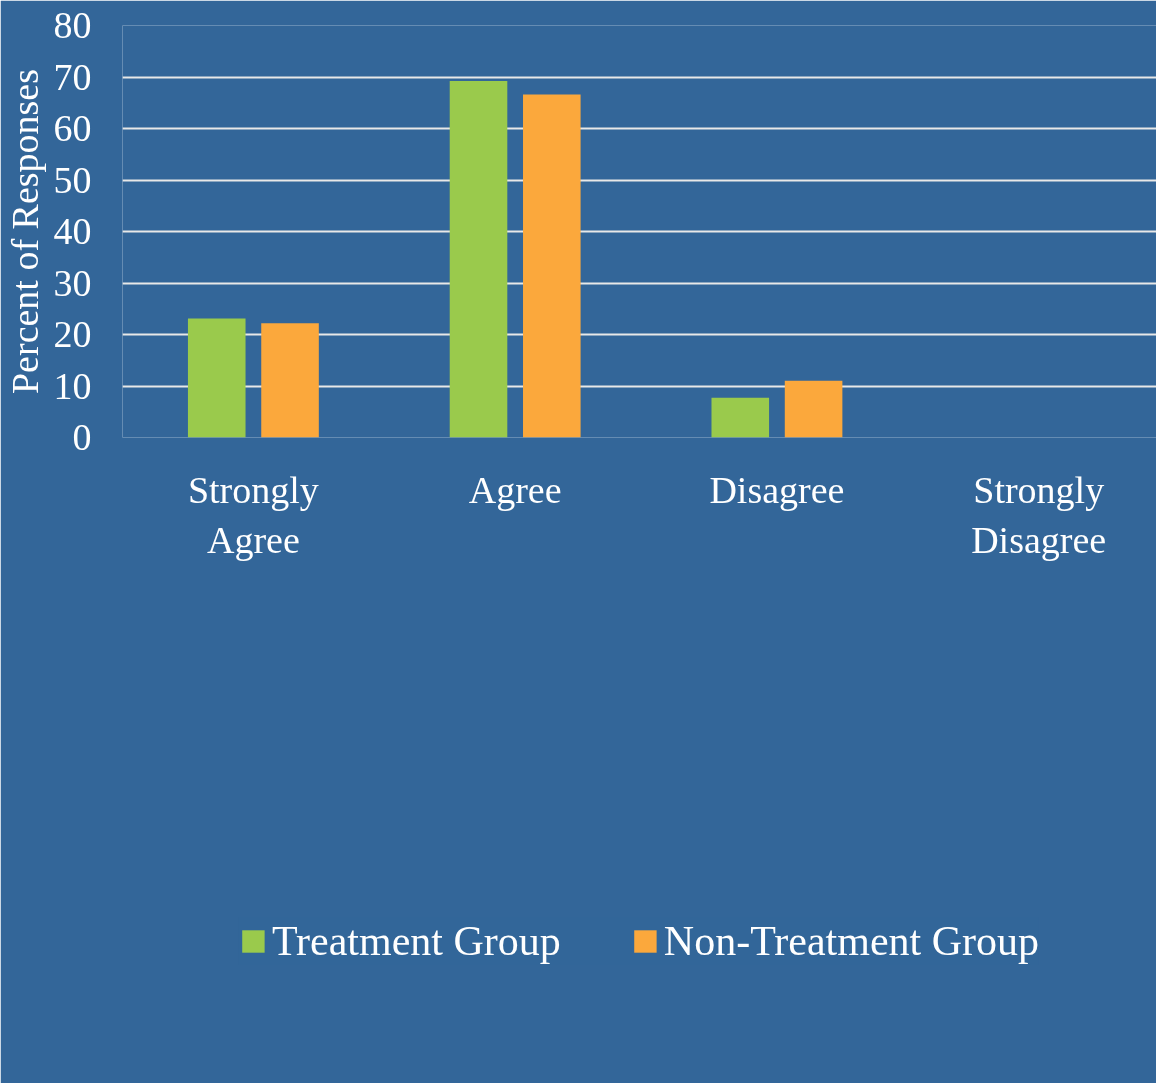 This screenshot has height=1083, width=1156. I want to click on x-tick-label: Disagree, so click(777, 489).